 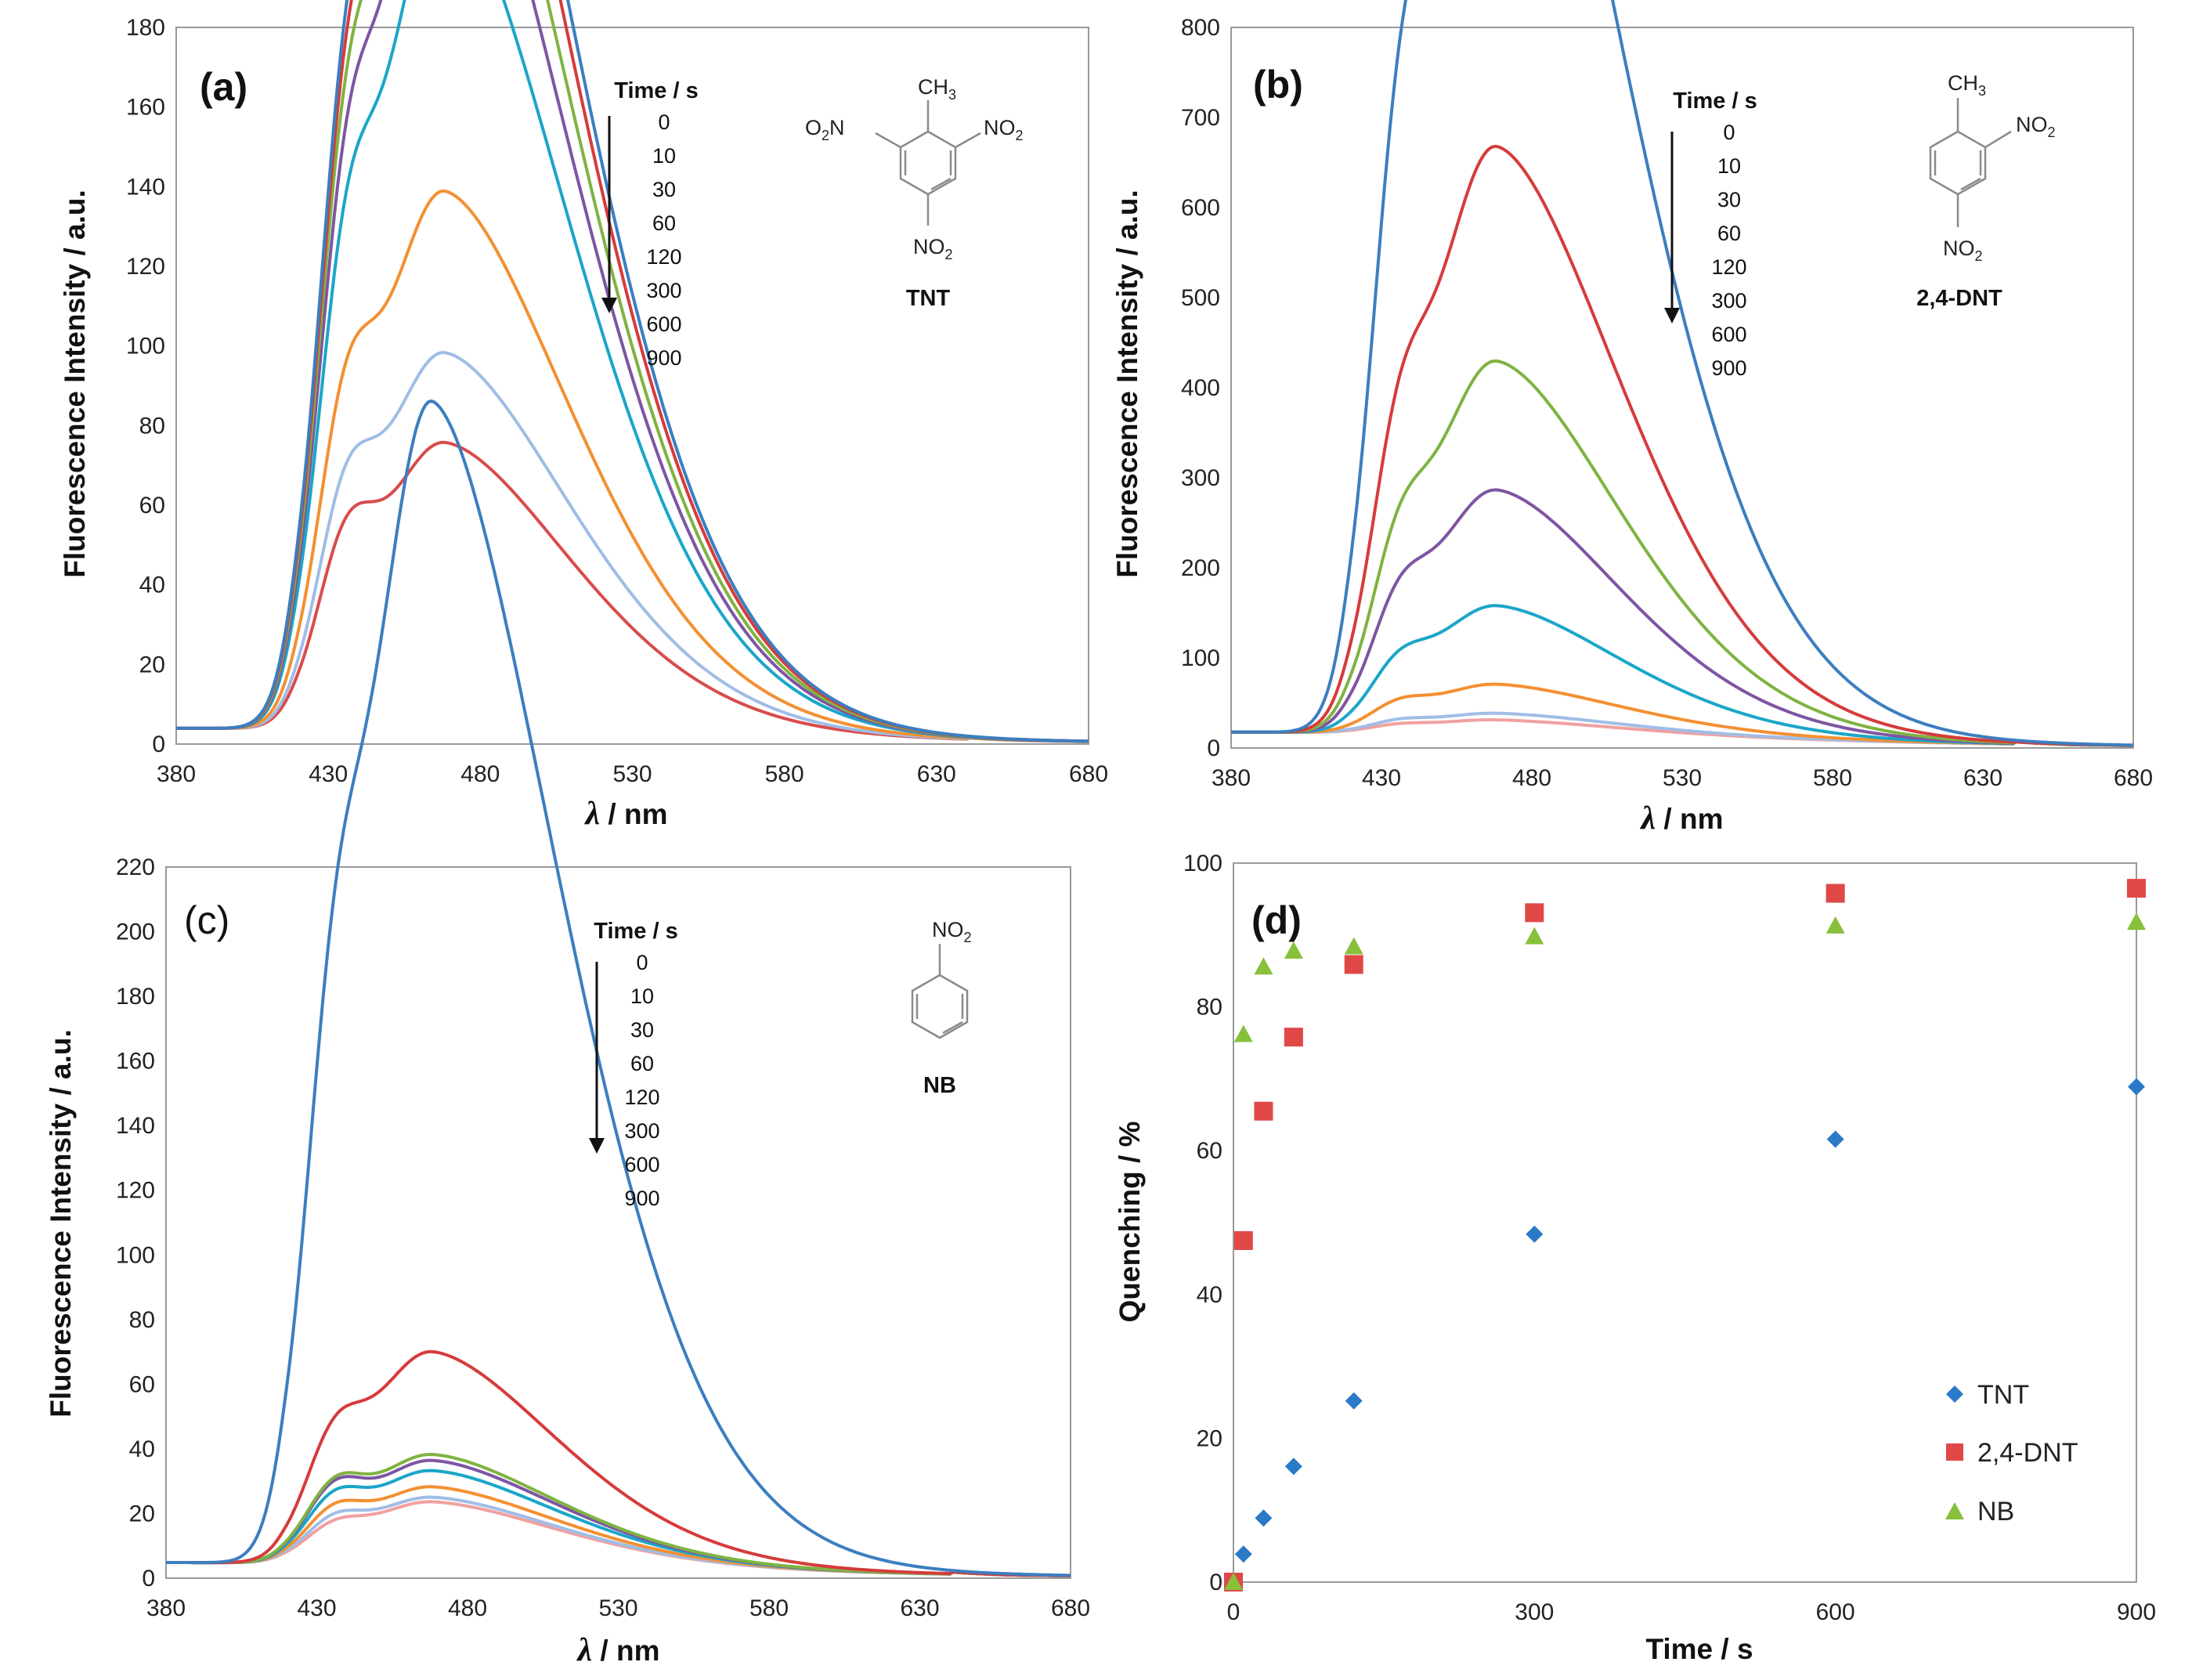 I want to click on time-arrow-a, so click(x=609, y=214).